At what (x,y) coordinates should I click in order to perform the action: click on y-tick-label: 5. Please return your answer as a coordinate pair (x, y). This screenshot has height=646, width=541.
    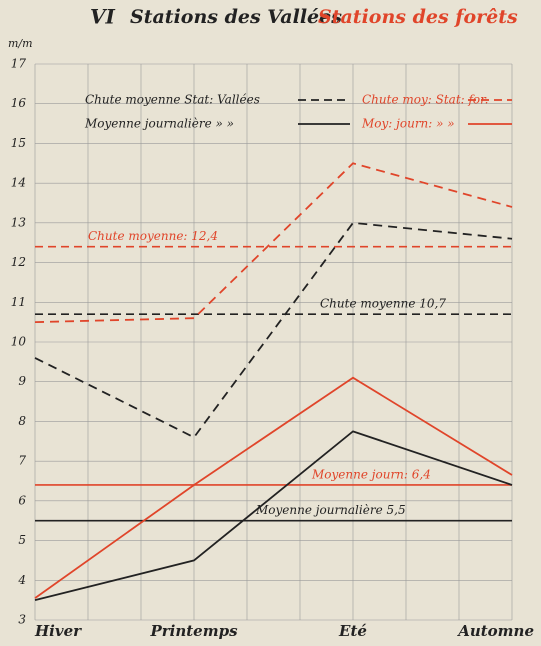
    Looking at the image, I should click on (22, 540).